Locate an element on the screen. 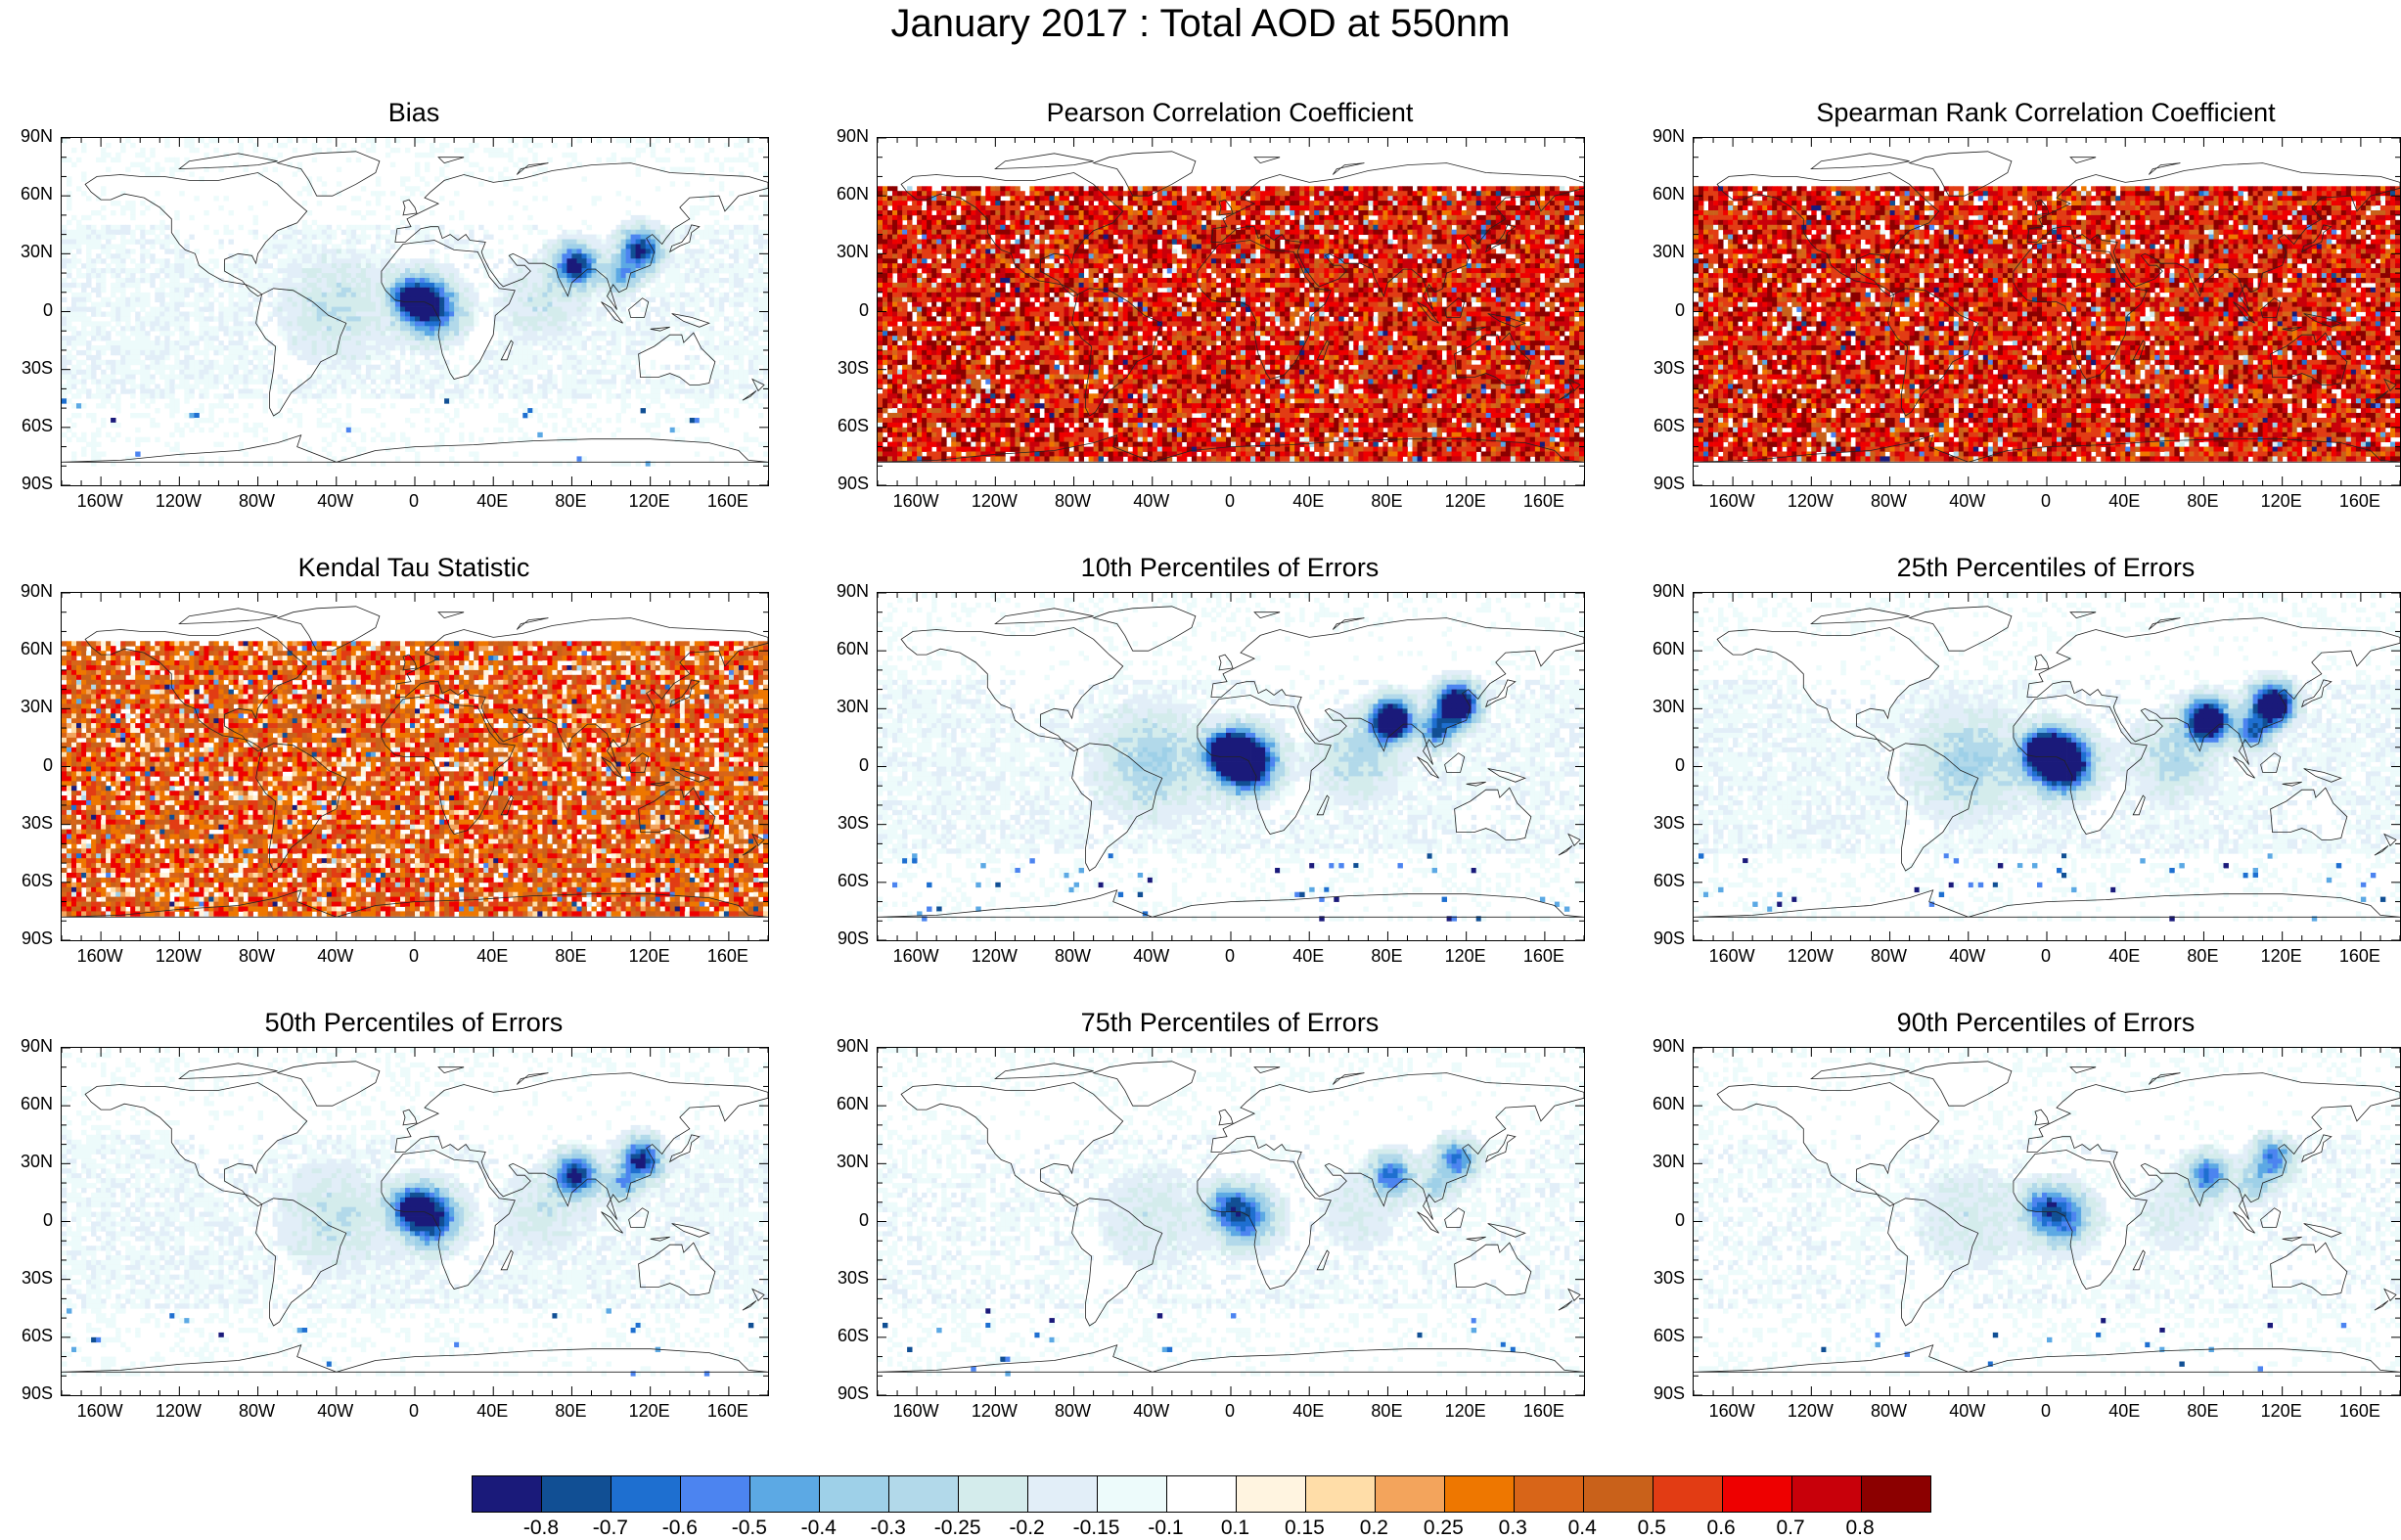  colorbar-label: 0.4 is located at coordinates (1582, 1528).